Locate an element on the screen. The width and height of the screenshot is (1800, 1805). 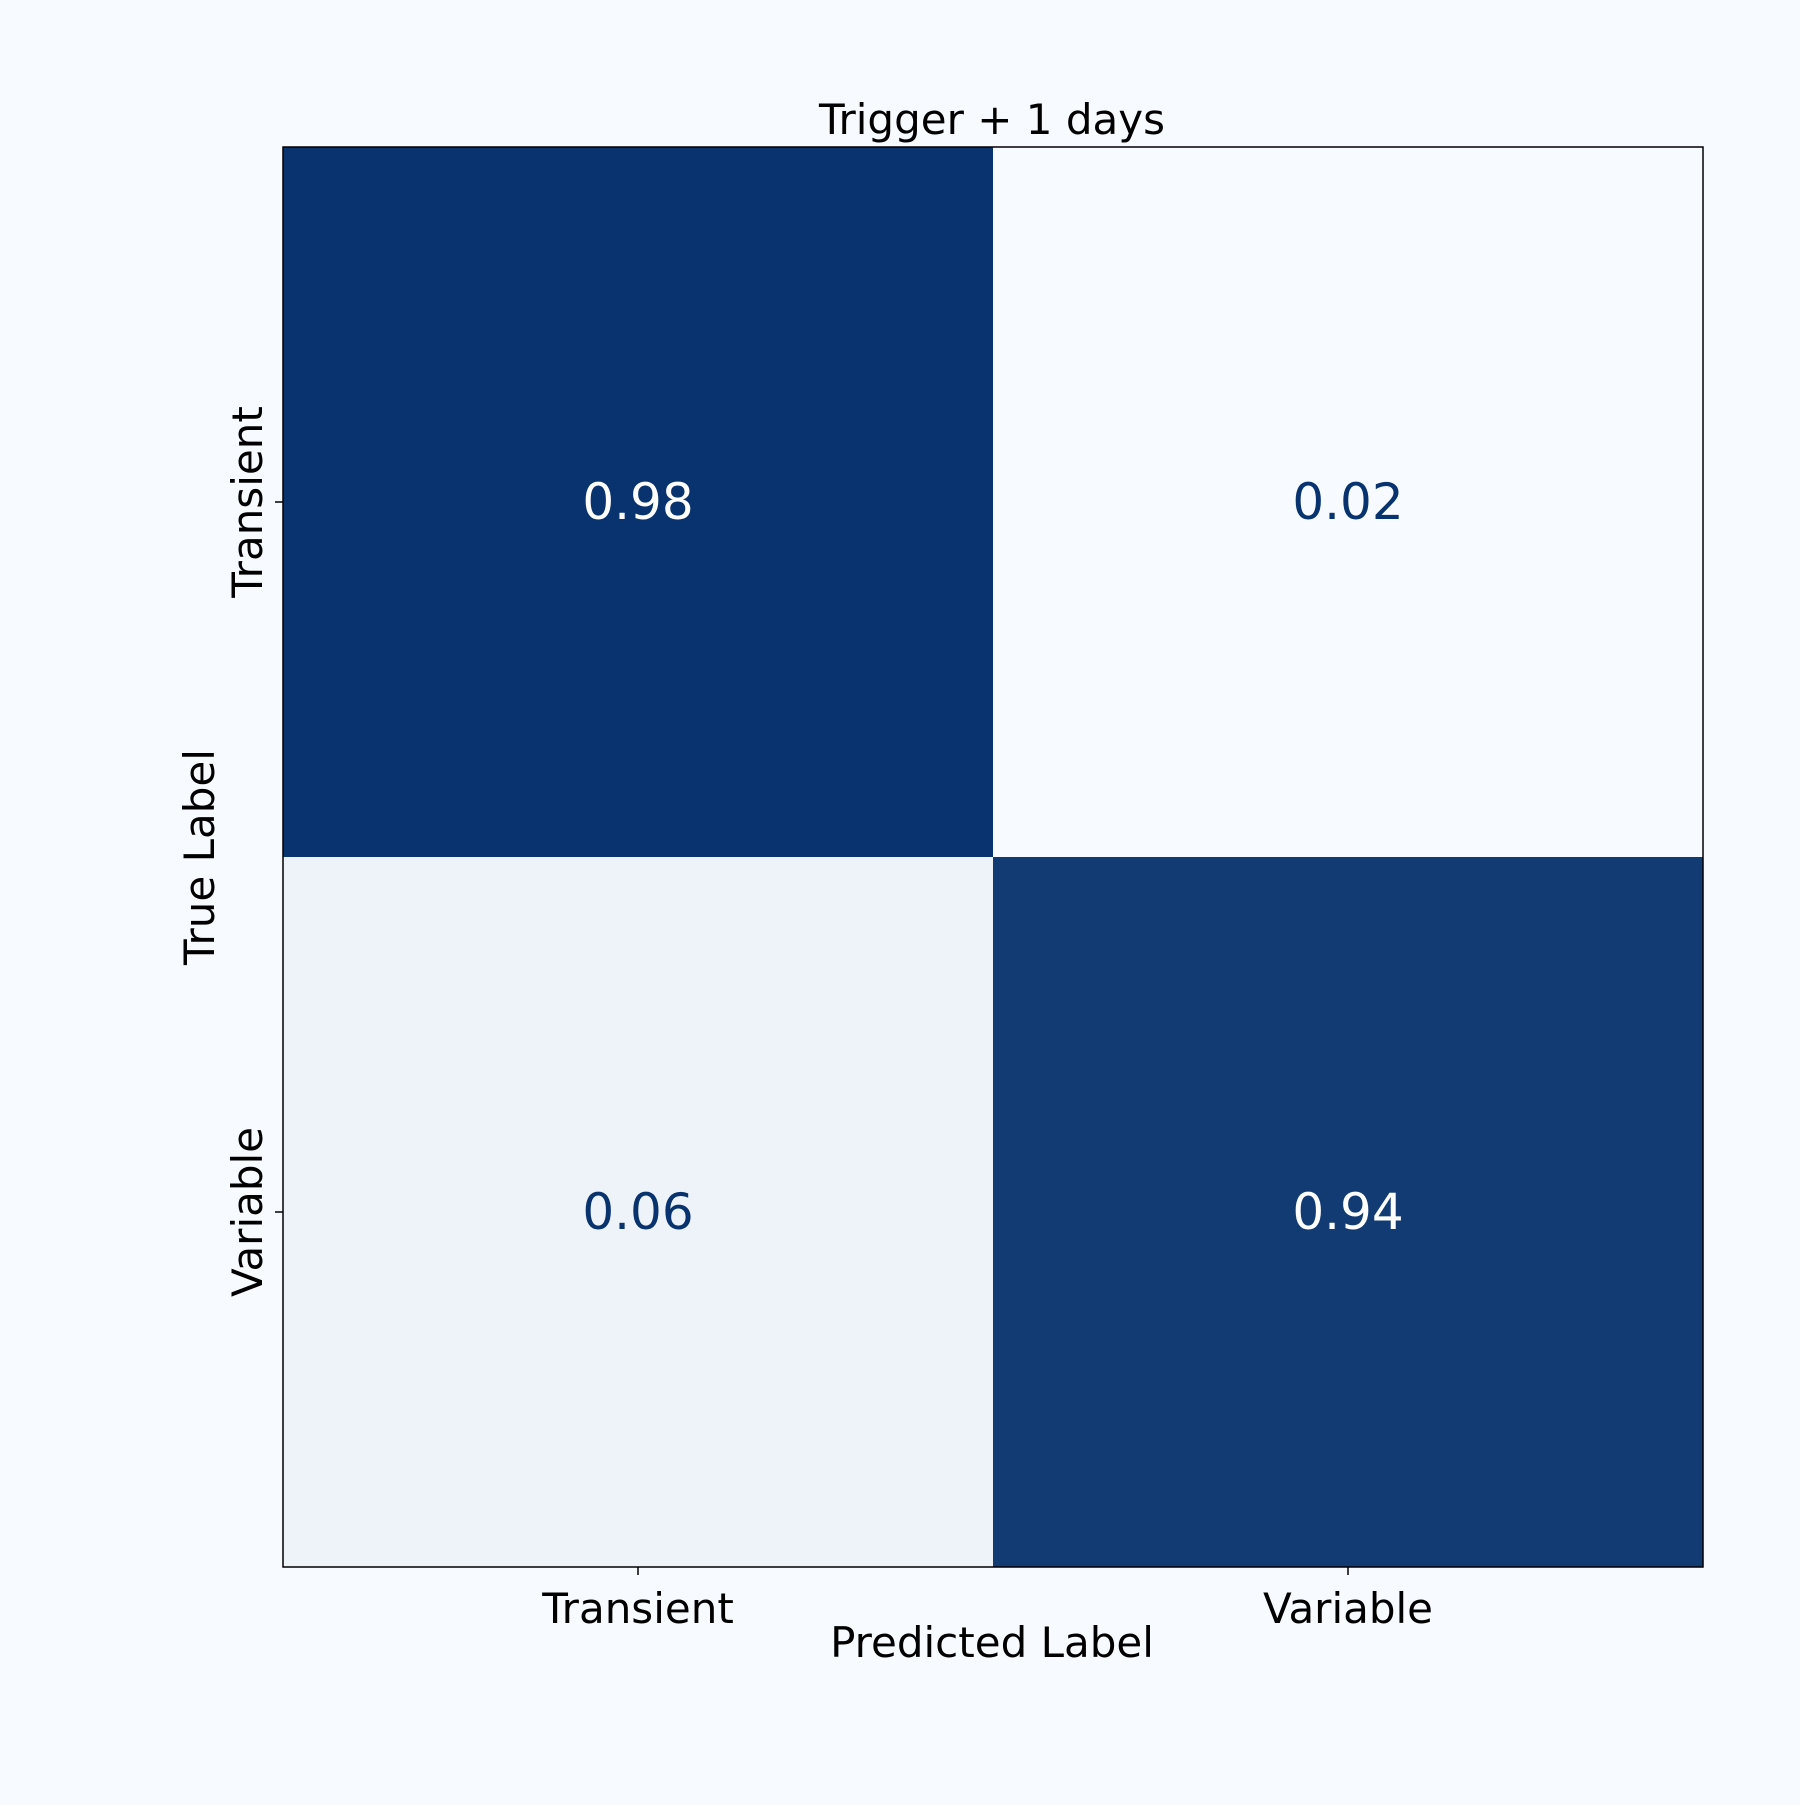
x-axis-label: Predicted Label is located at coordinates (992, 1642).